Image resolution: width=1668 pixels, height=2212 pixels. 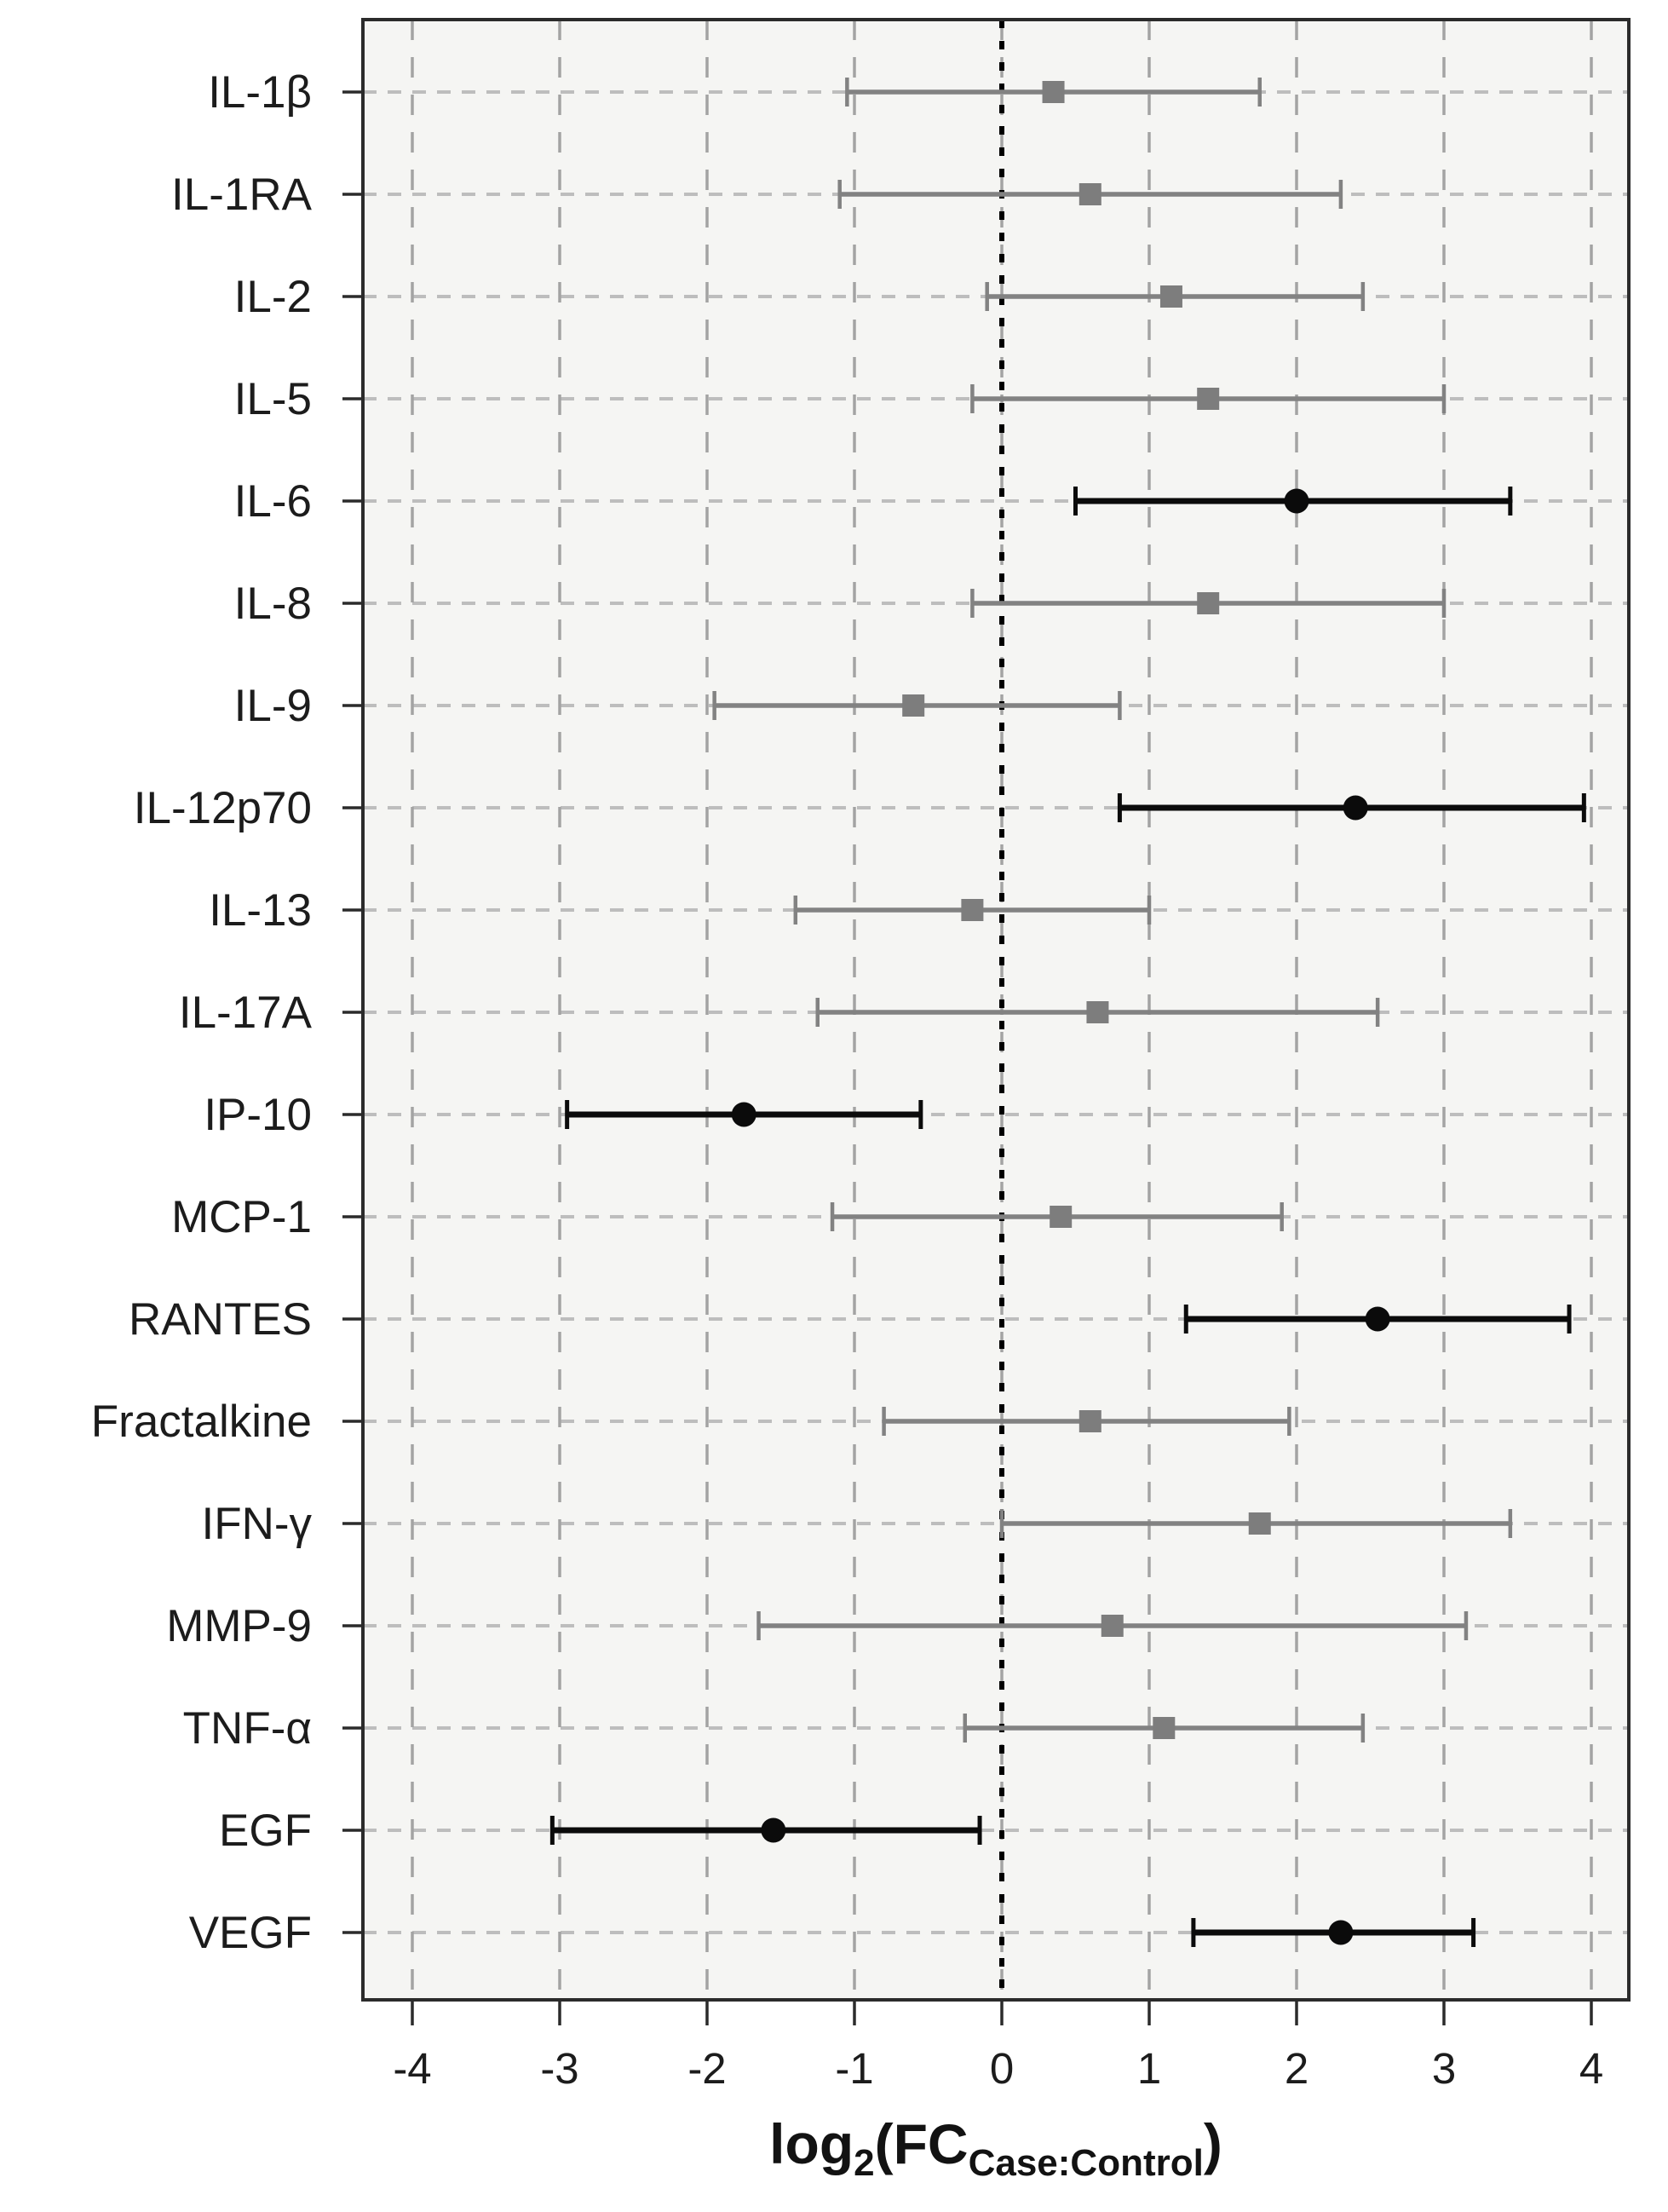 I want to click on row-label: IL-17A, so click(x=246, y=1013).